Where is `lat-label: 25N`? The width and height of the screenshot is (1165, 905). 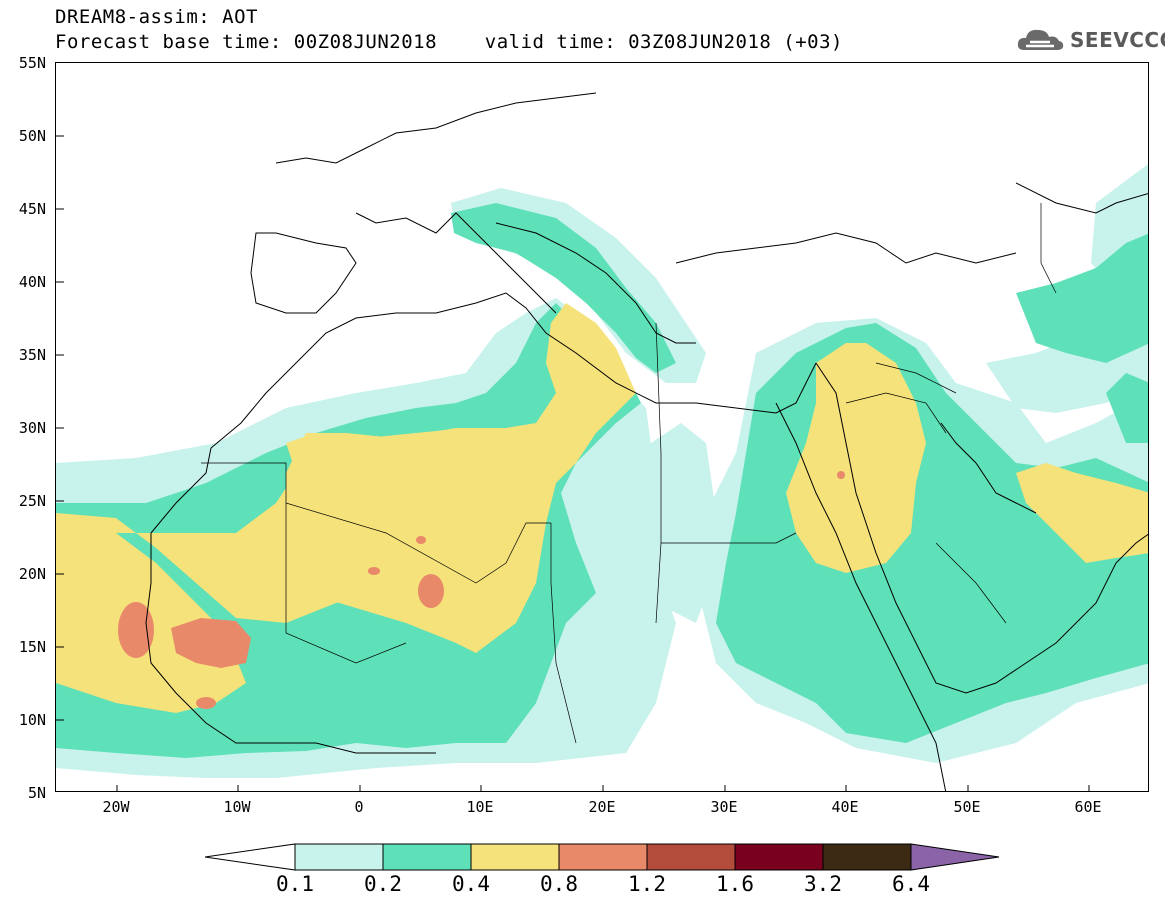 lat-label: 25N is located at coordinates (32, 501).